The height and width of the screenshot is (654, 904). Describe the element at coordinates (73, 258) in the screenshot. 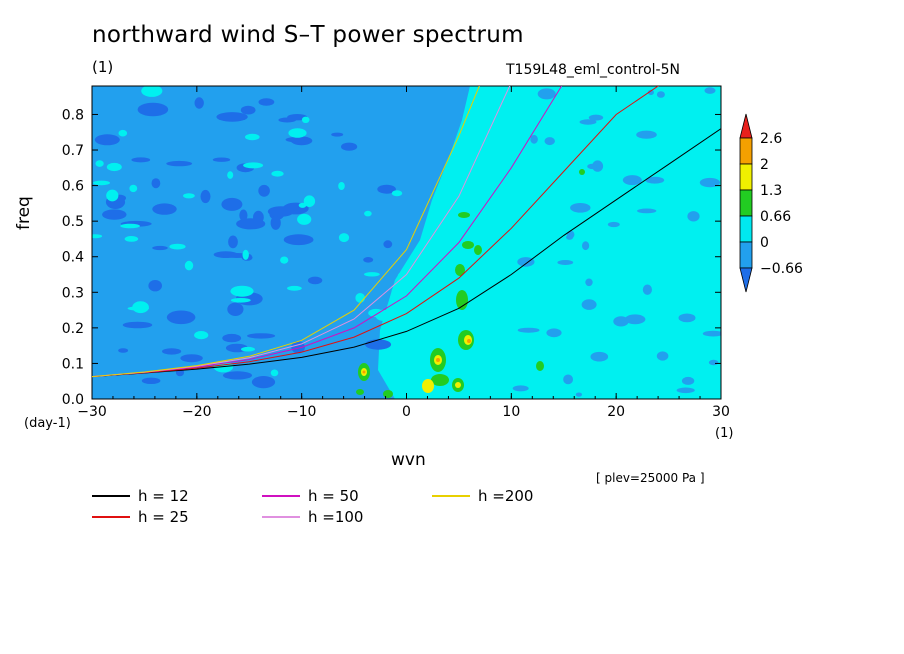

I see `y-tick-label: 0.4` at that location.